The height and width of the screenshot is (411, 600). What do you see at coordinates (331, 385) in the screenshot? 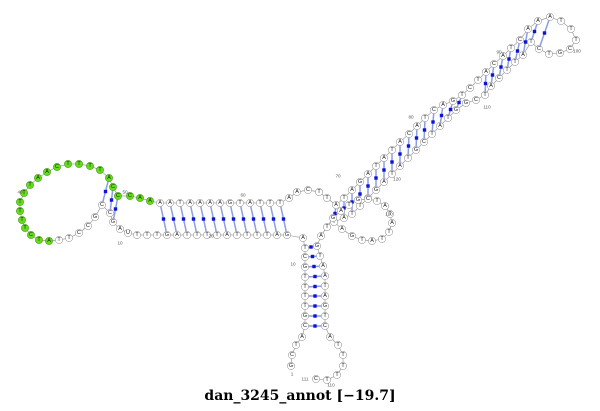
I see `position-label: 110` at bounding box center [331, 385].